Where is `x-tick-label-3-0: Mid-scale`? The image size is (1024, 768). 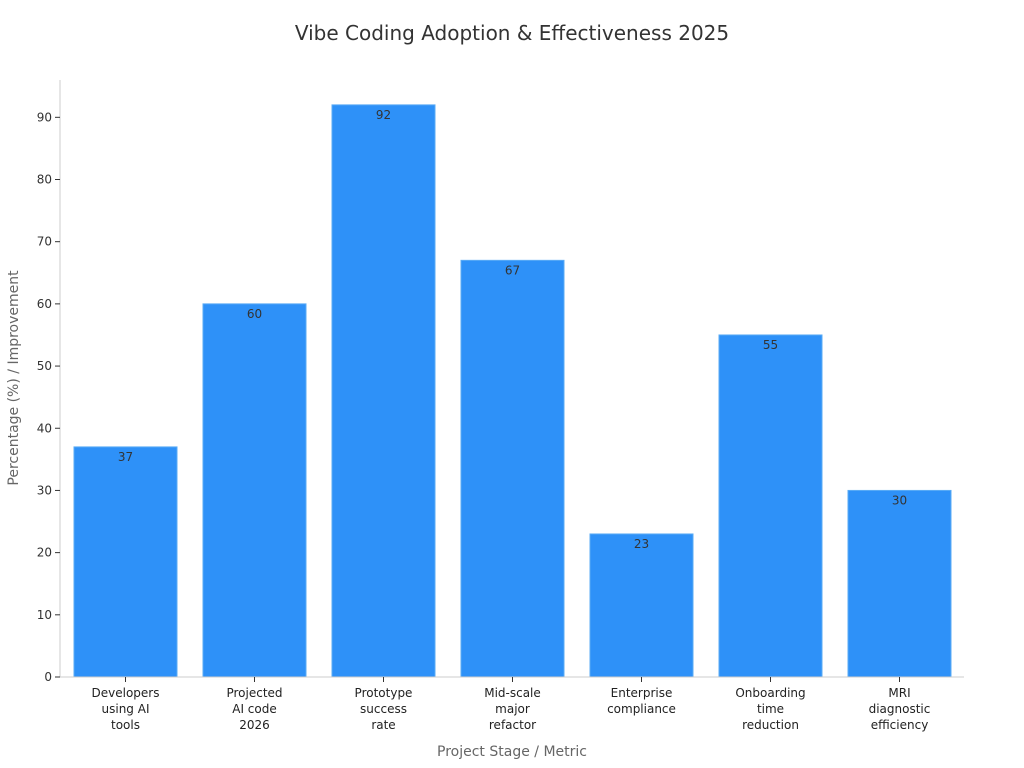 x-tick-label-3-0: Mid-scale is located at coordinates (512, 693).